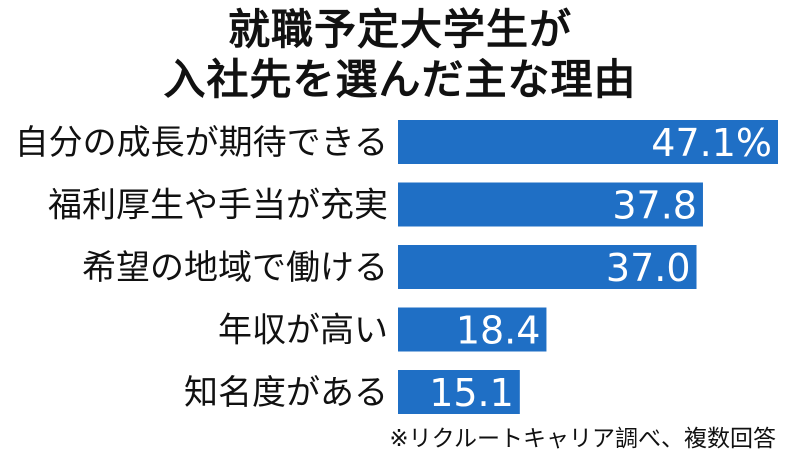 The image size is (800, 466). I want to click on value-label: 37.8, so click(654, 206).